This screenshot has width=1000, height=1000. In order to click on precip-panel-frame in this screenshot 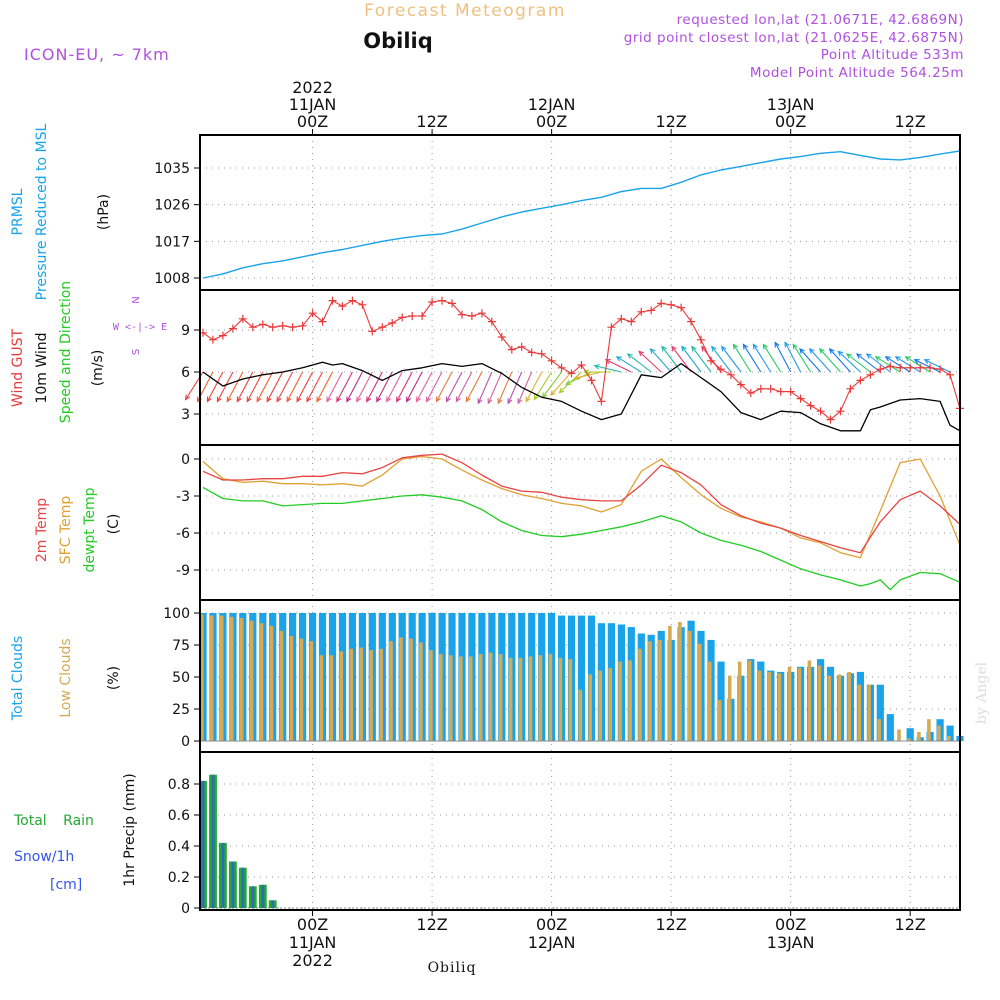, I will do `click(580, 831)`.